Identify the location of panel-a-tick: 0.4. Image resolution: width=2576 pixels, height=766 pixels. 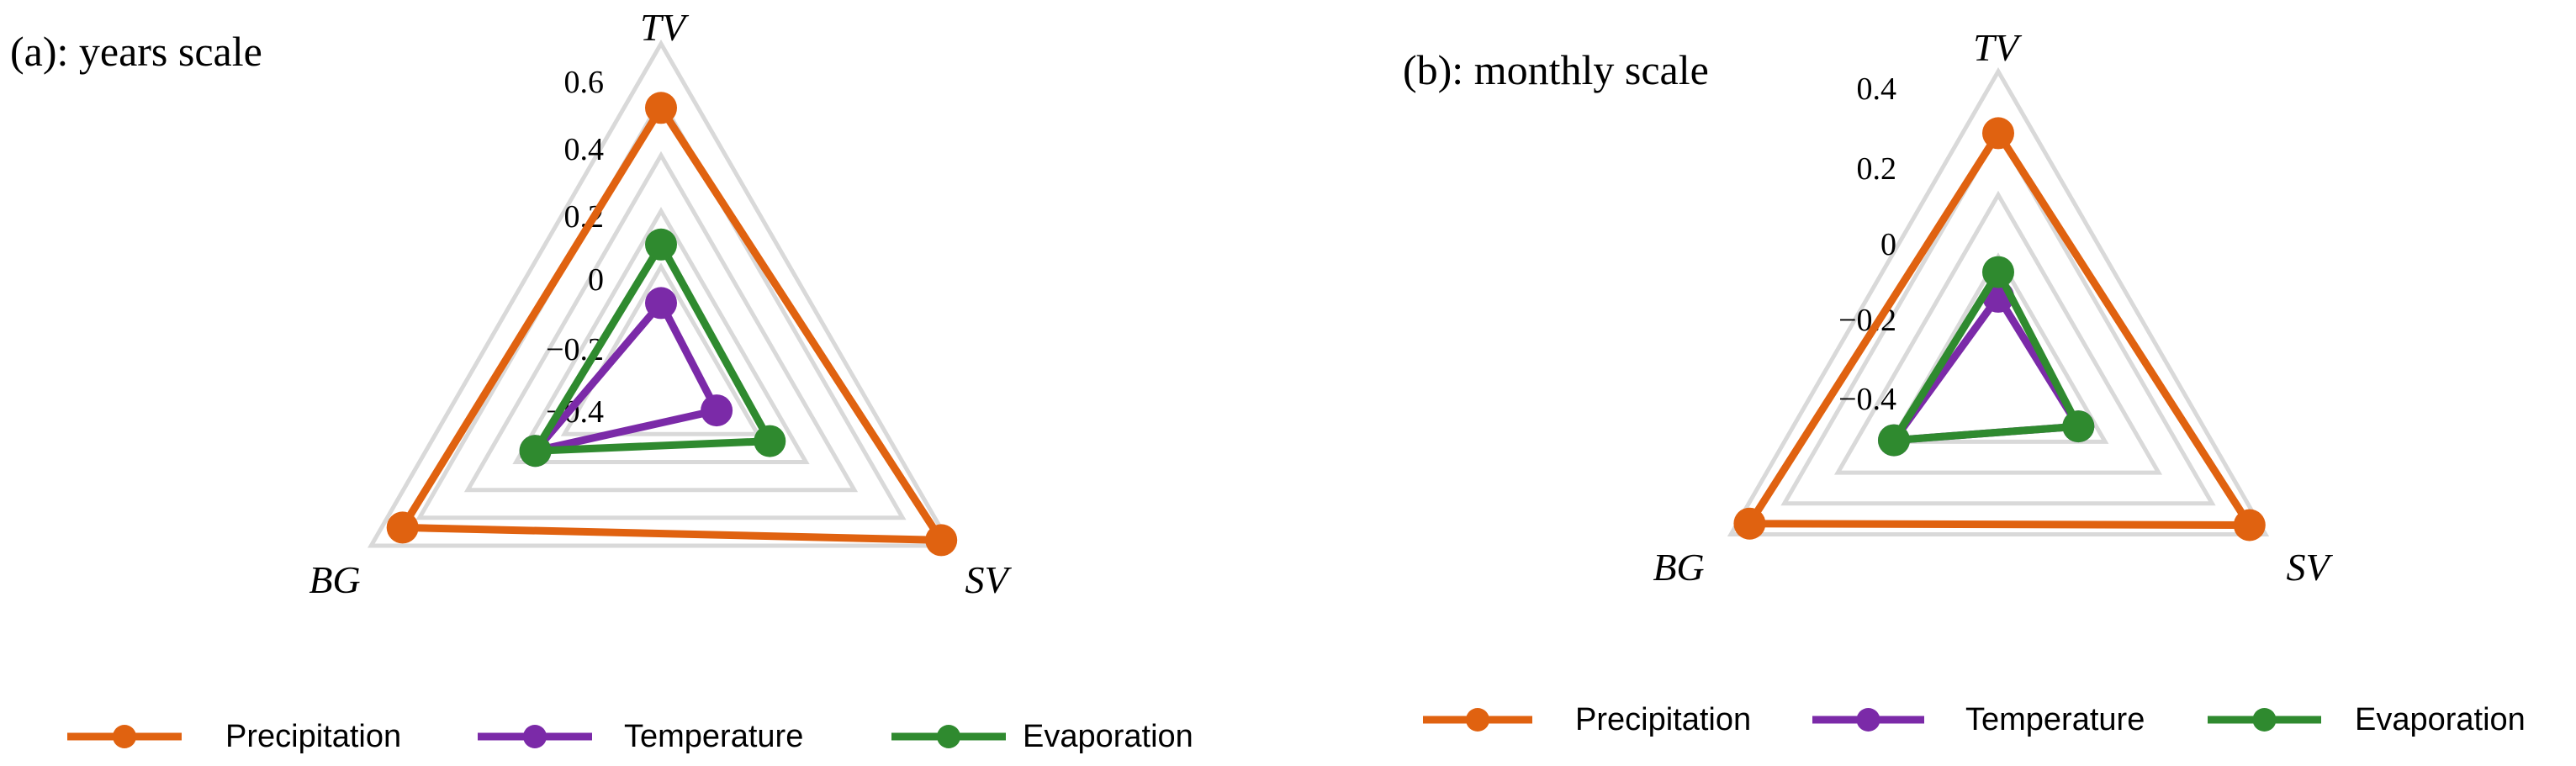
(584, 149).